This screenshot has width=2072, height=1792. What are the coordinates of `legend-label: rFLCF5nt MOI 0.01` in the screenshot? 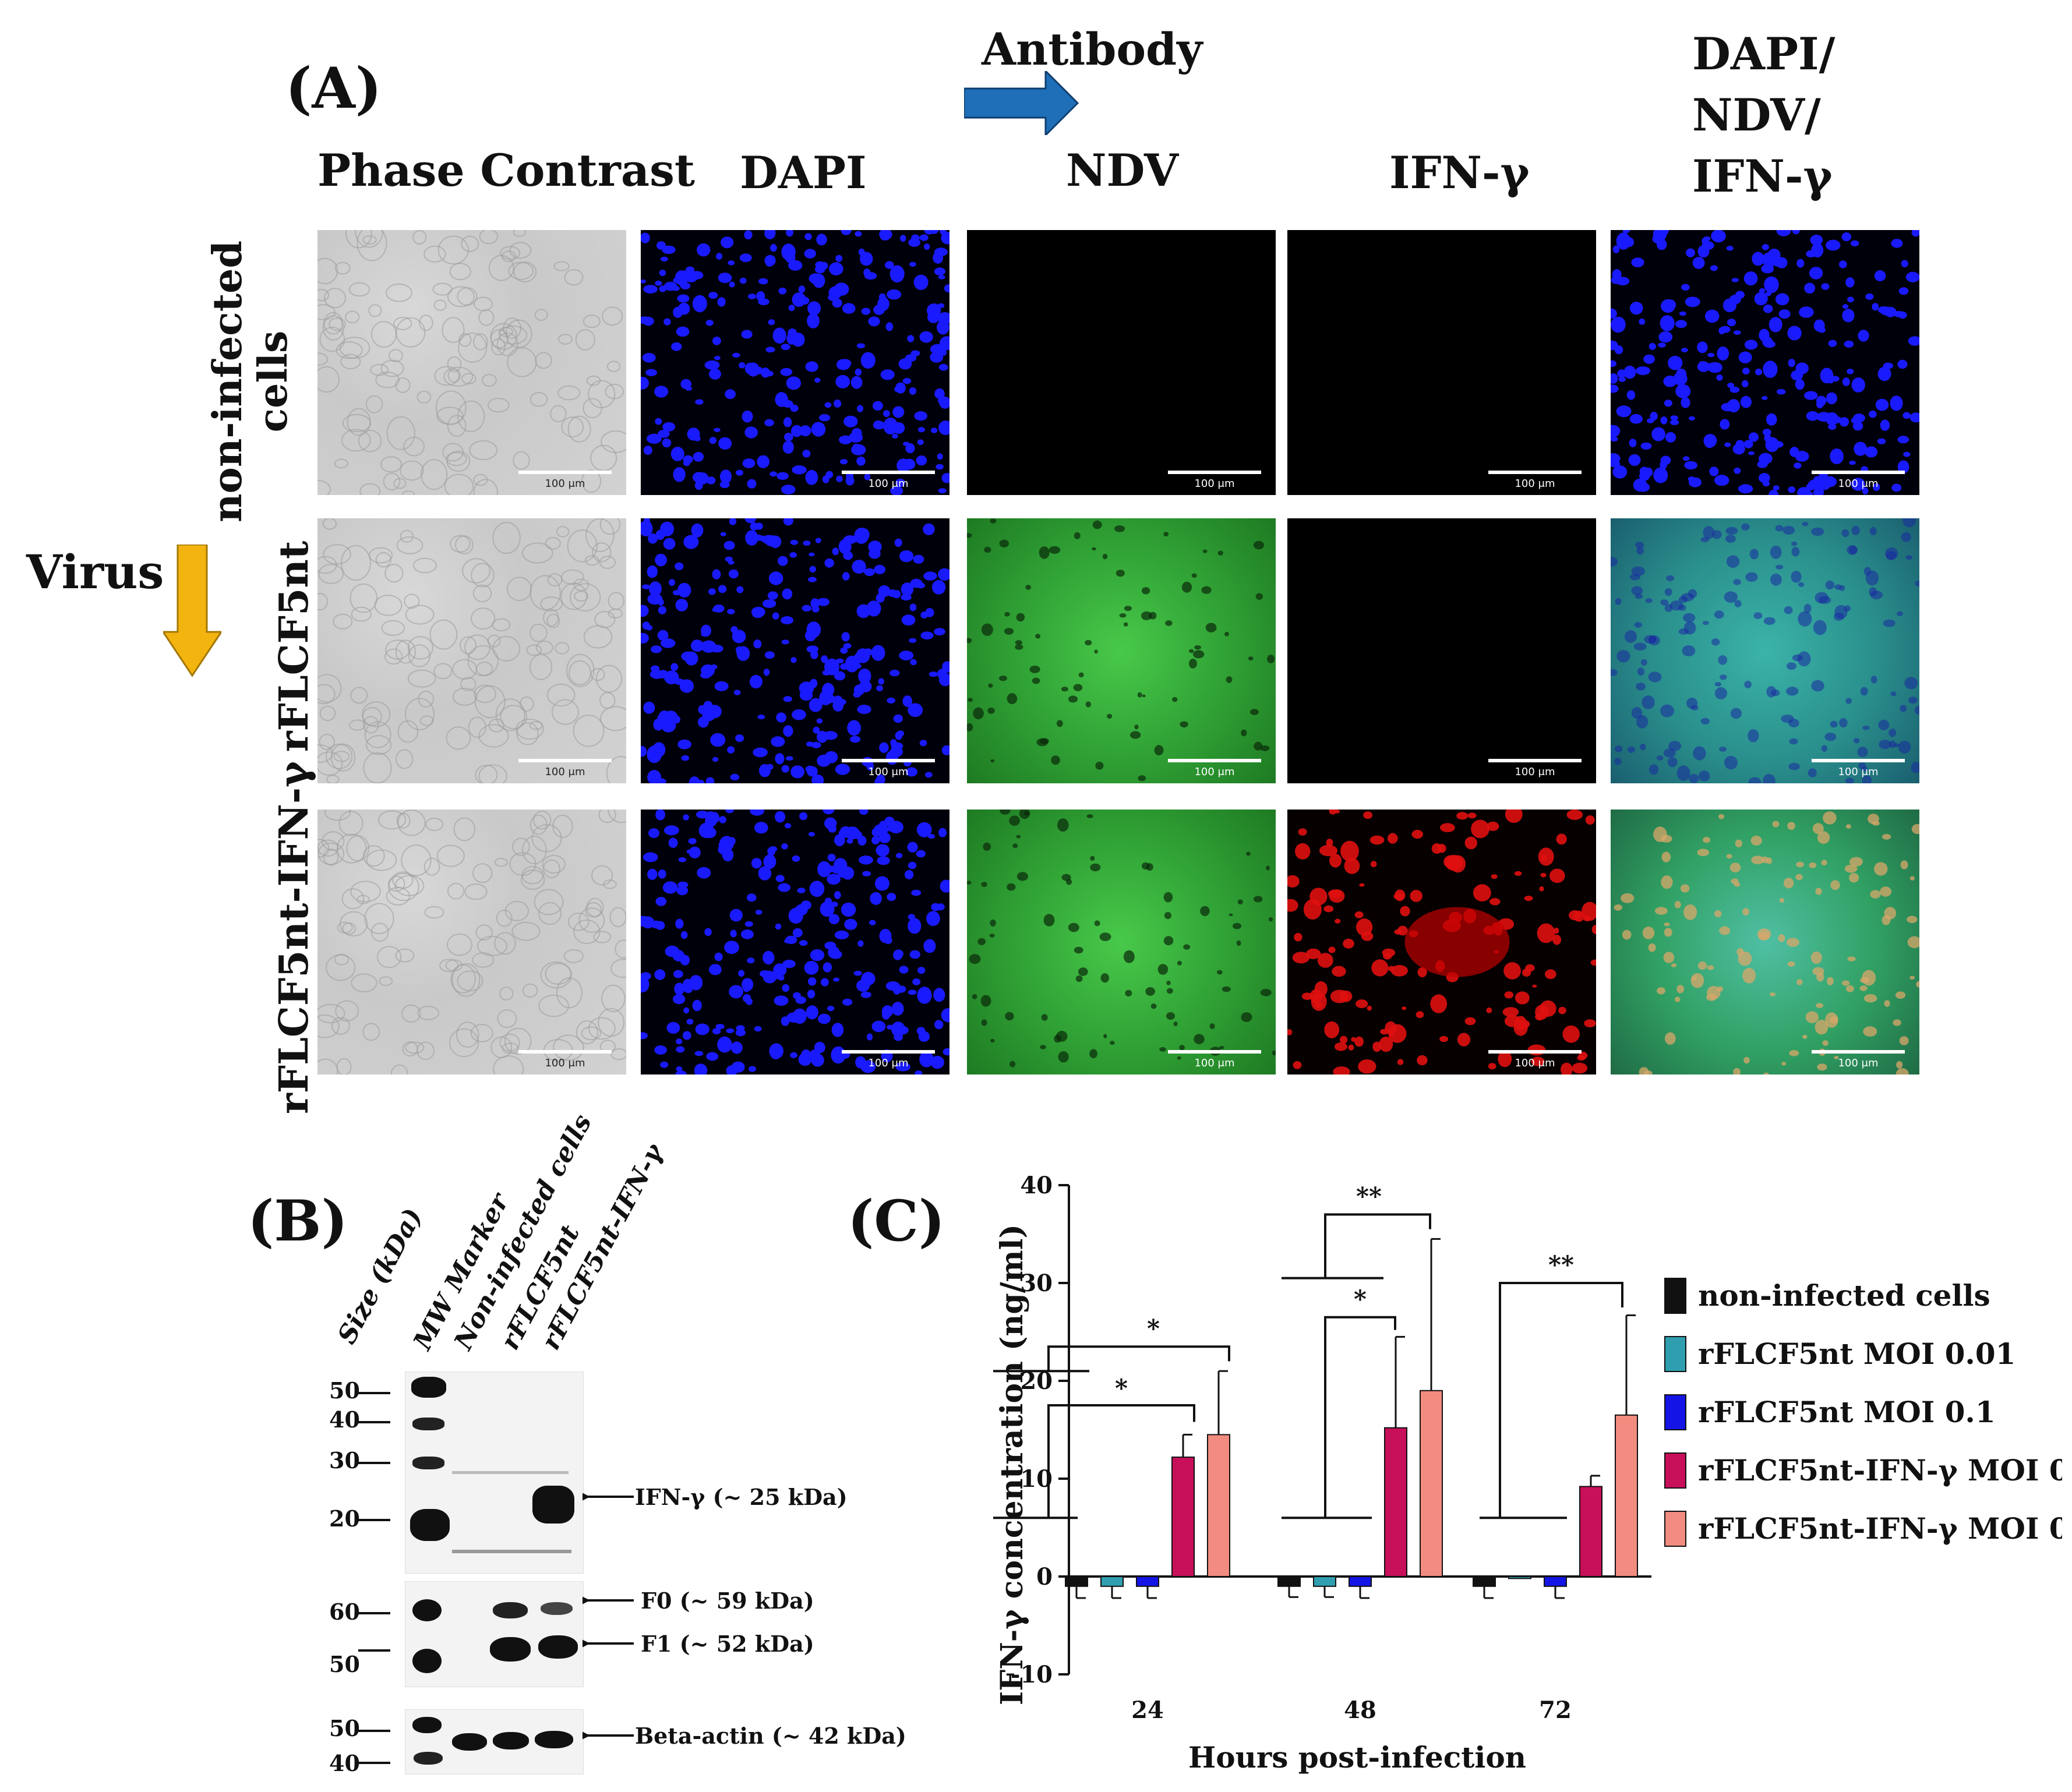 It's located at (1857, 1354).